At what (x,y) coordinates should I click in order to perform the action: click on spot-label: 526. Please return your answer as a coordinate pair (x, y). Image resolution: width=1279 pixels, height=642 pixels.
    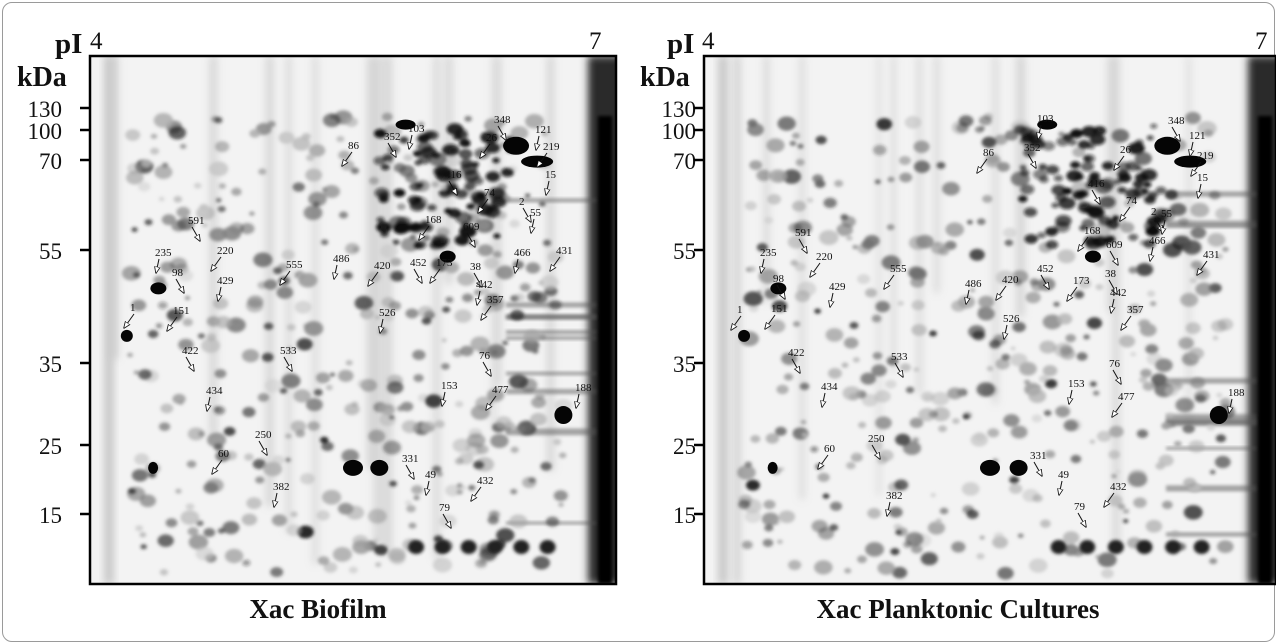
    Looking at the image, I should click on (387, 313).